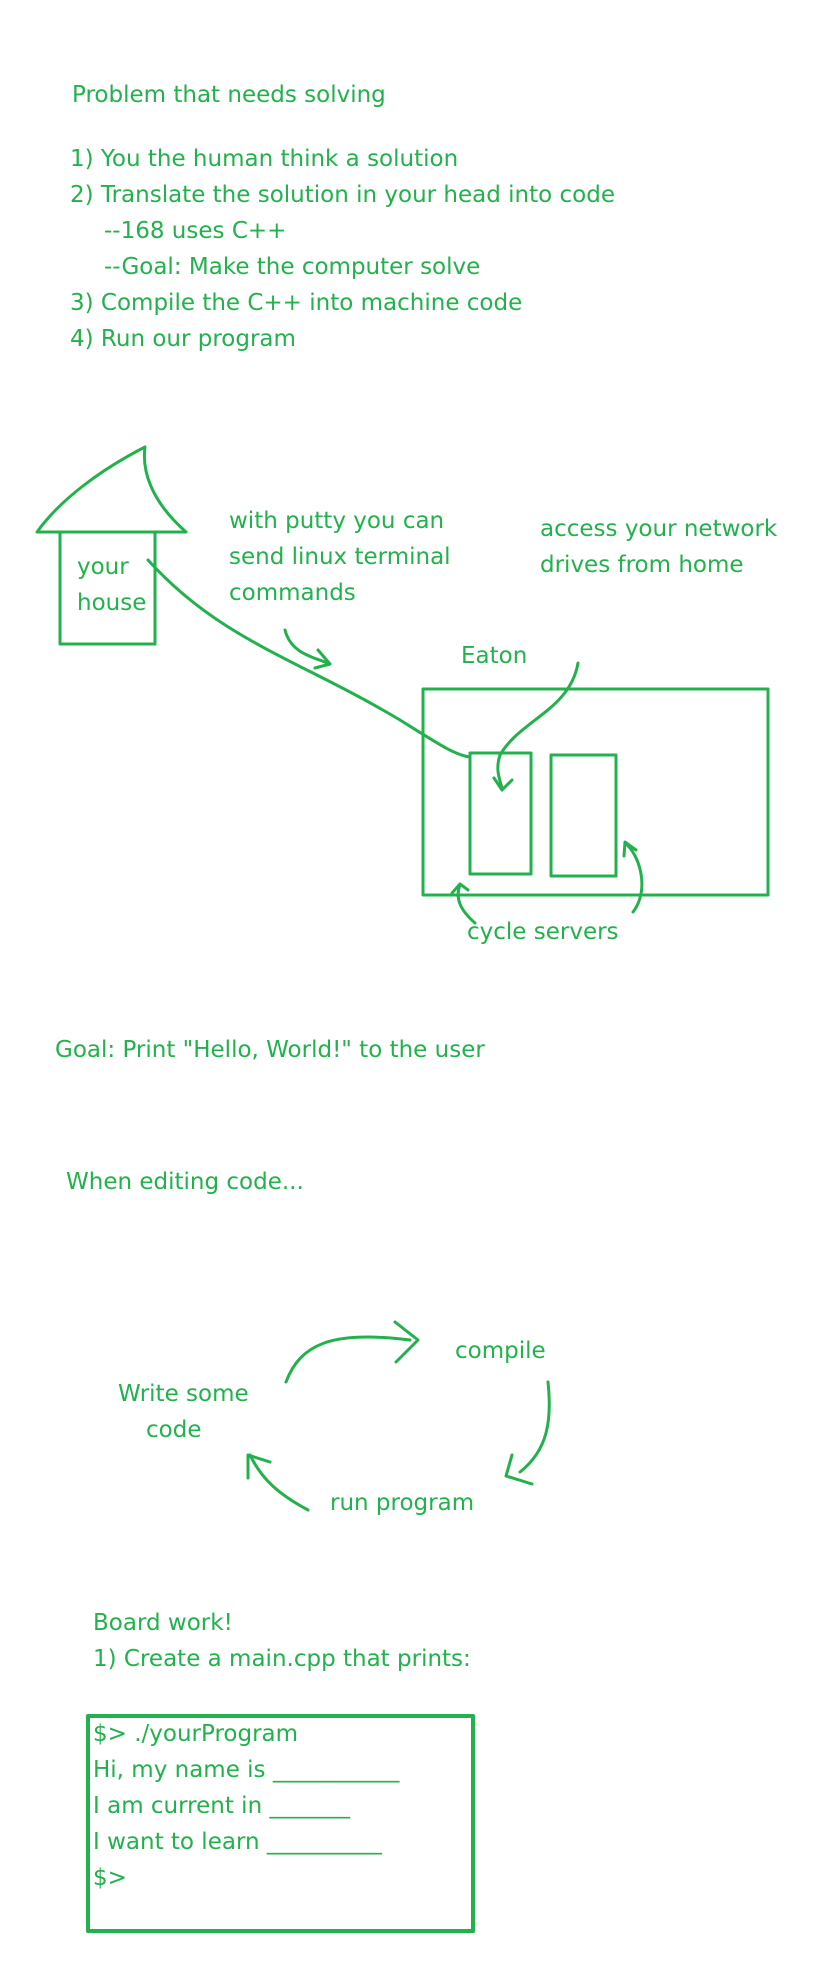 This screenshot has width=816, height=1976. What do you see at coordinates (543, 932) in the screenshot?
I see `cycle-servers-label: cycle servers` at bounding box center [543, 932].